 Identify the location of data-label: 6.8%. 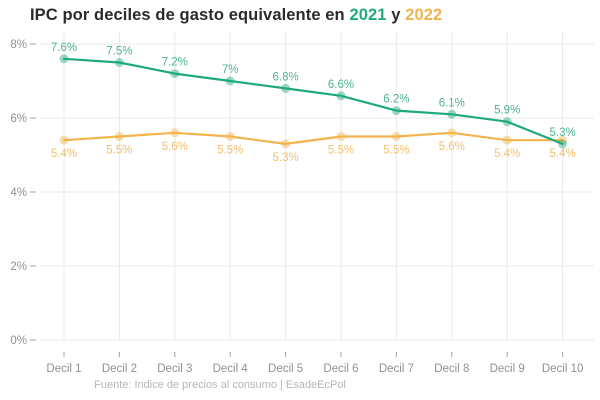
(285, 77).